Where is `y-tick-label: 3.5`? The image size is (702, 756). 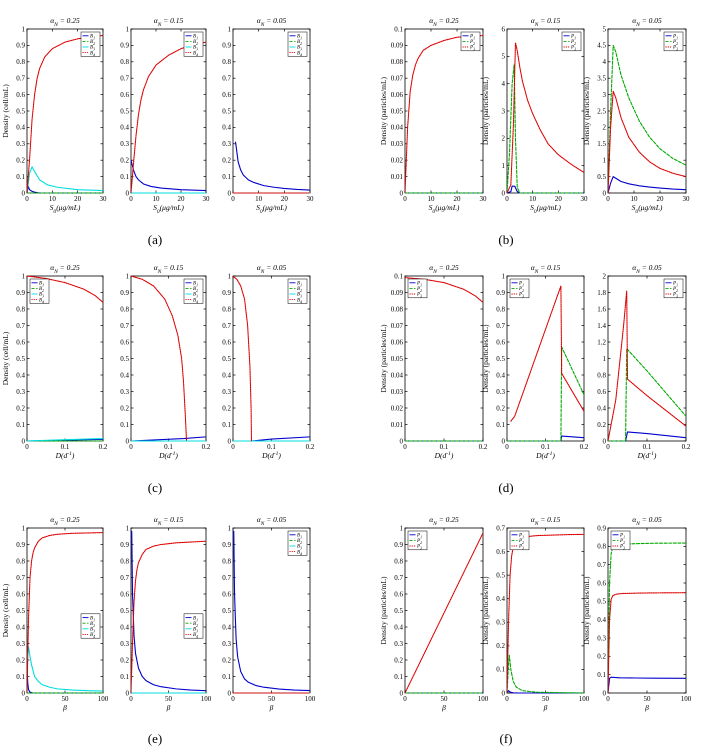
y-tick-label: 3.5 is located at coordinates (601, 79).